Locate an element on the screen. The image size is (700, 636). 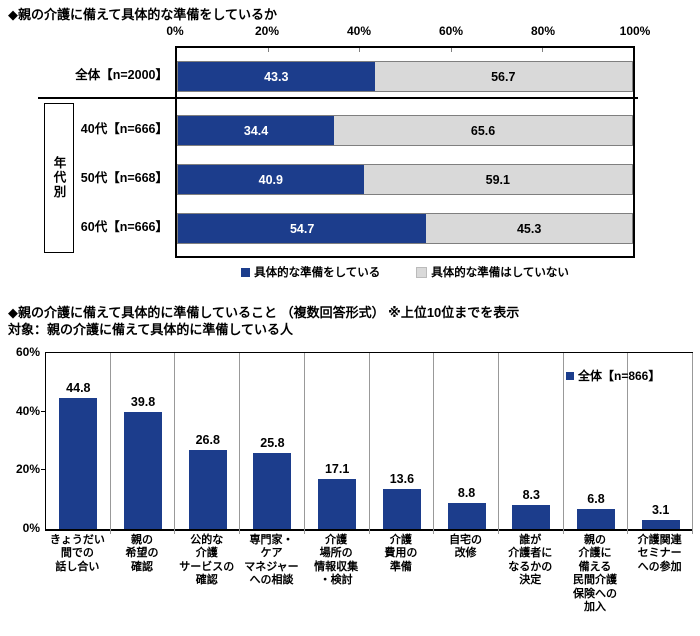
x-axis-tick-label: 40% is located at coordinates (359, 31).